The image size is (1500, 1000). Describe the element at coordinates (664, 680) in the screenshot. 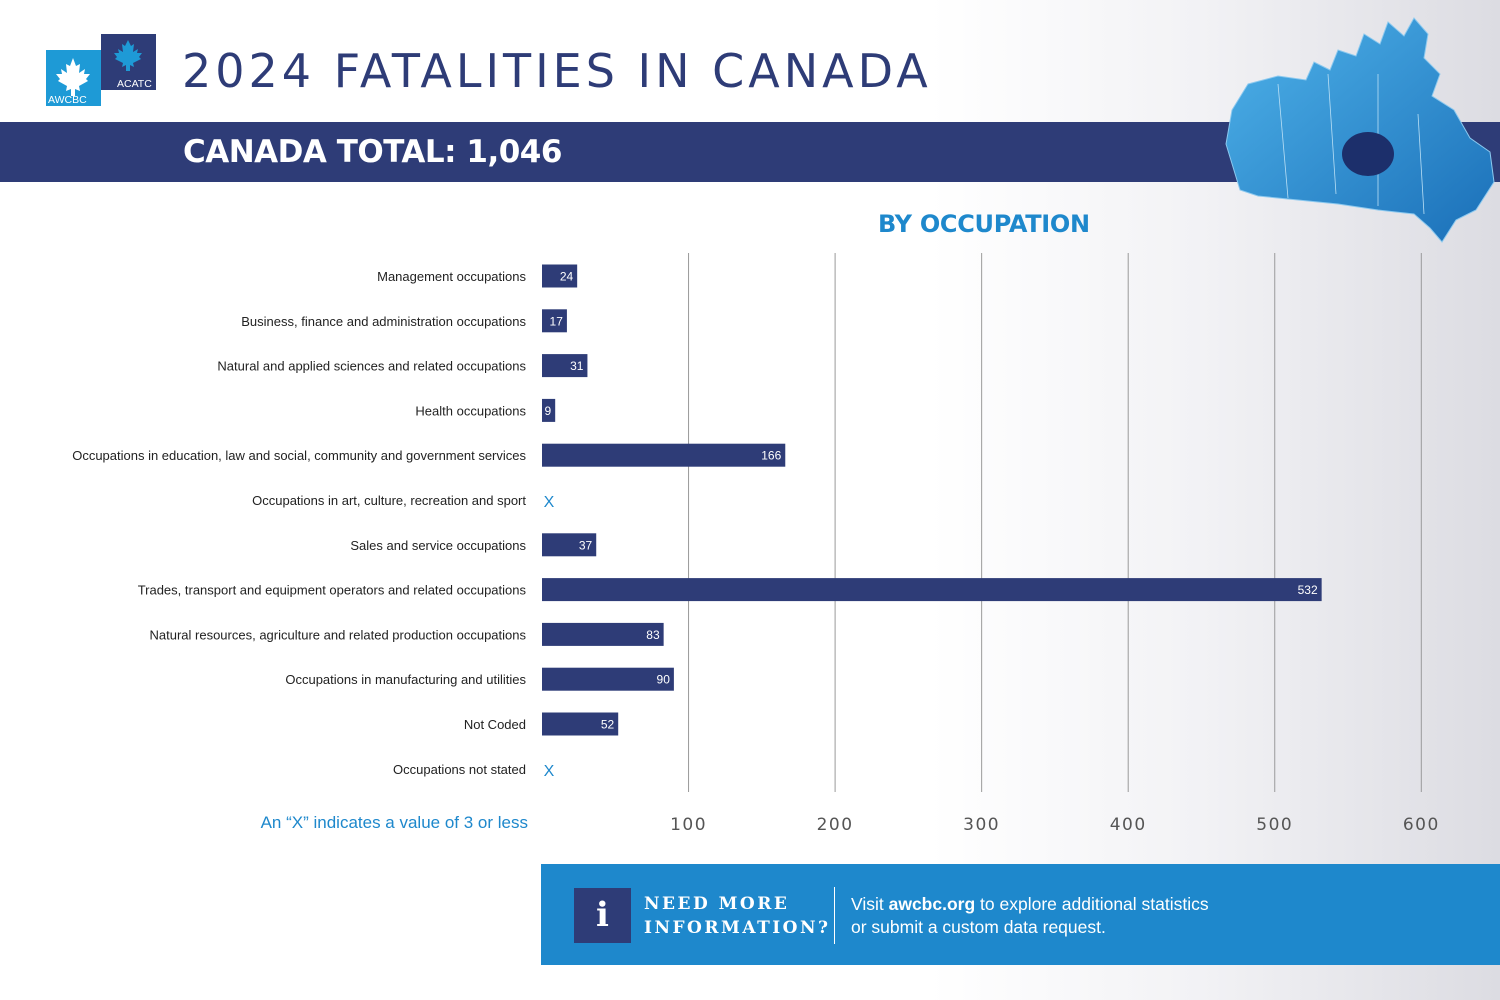

I see `bar-value-label: 90` at that location.